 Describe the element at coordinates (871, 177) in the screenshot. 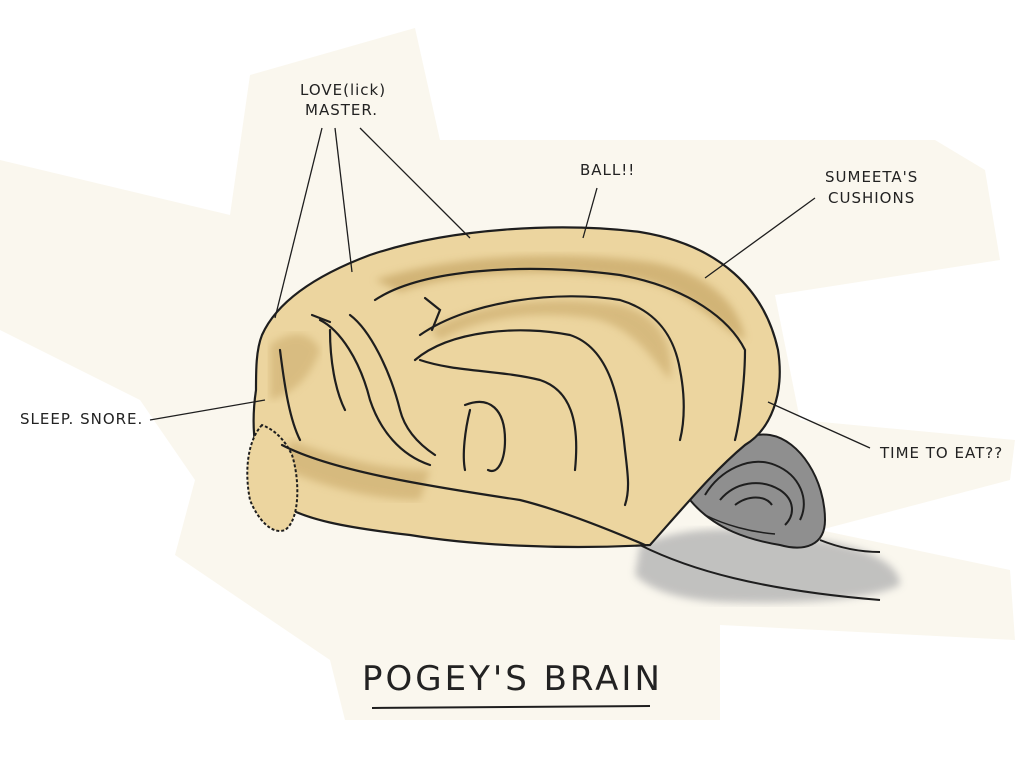

I see `label-sumeeta-line1: SUMEETA'S` at that location.